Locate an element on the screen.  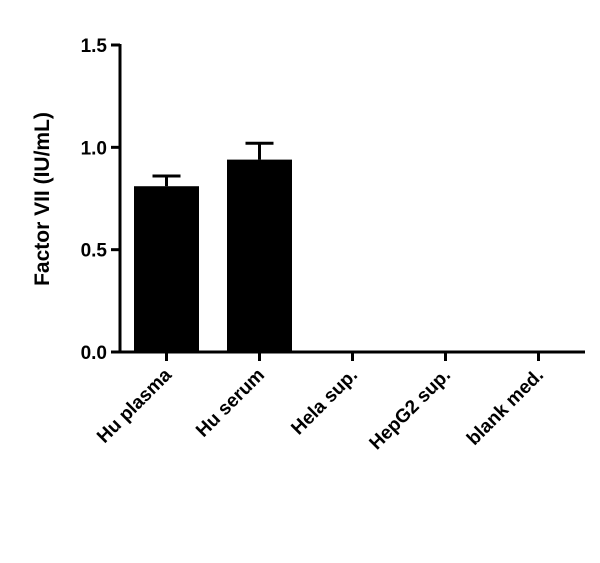
bars-group is located at coordinates (213, 255).